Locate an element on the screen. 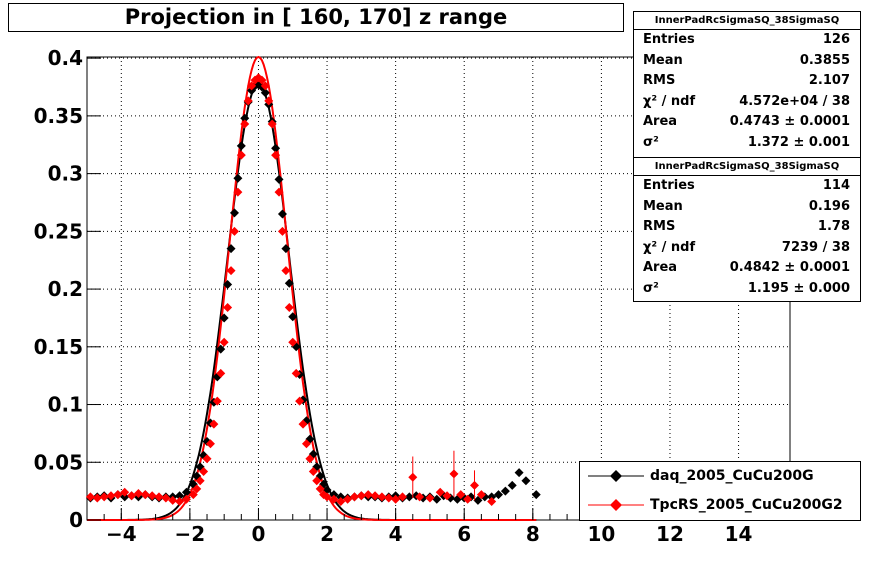 The height and width of the screenshot is (578, 878). y-tick-label: 0.35 is located at coordinates (58, 116).